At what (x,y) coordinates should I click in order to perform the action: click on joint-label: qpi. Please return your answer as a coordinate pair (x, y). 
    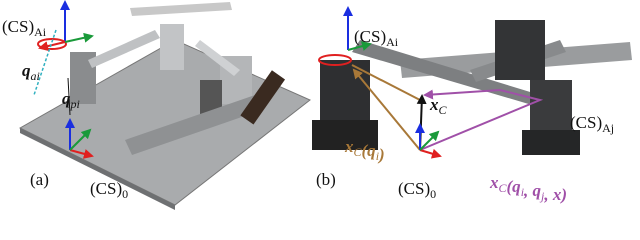
    Looking at the image, I should click on (71, 100).